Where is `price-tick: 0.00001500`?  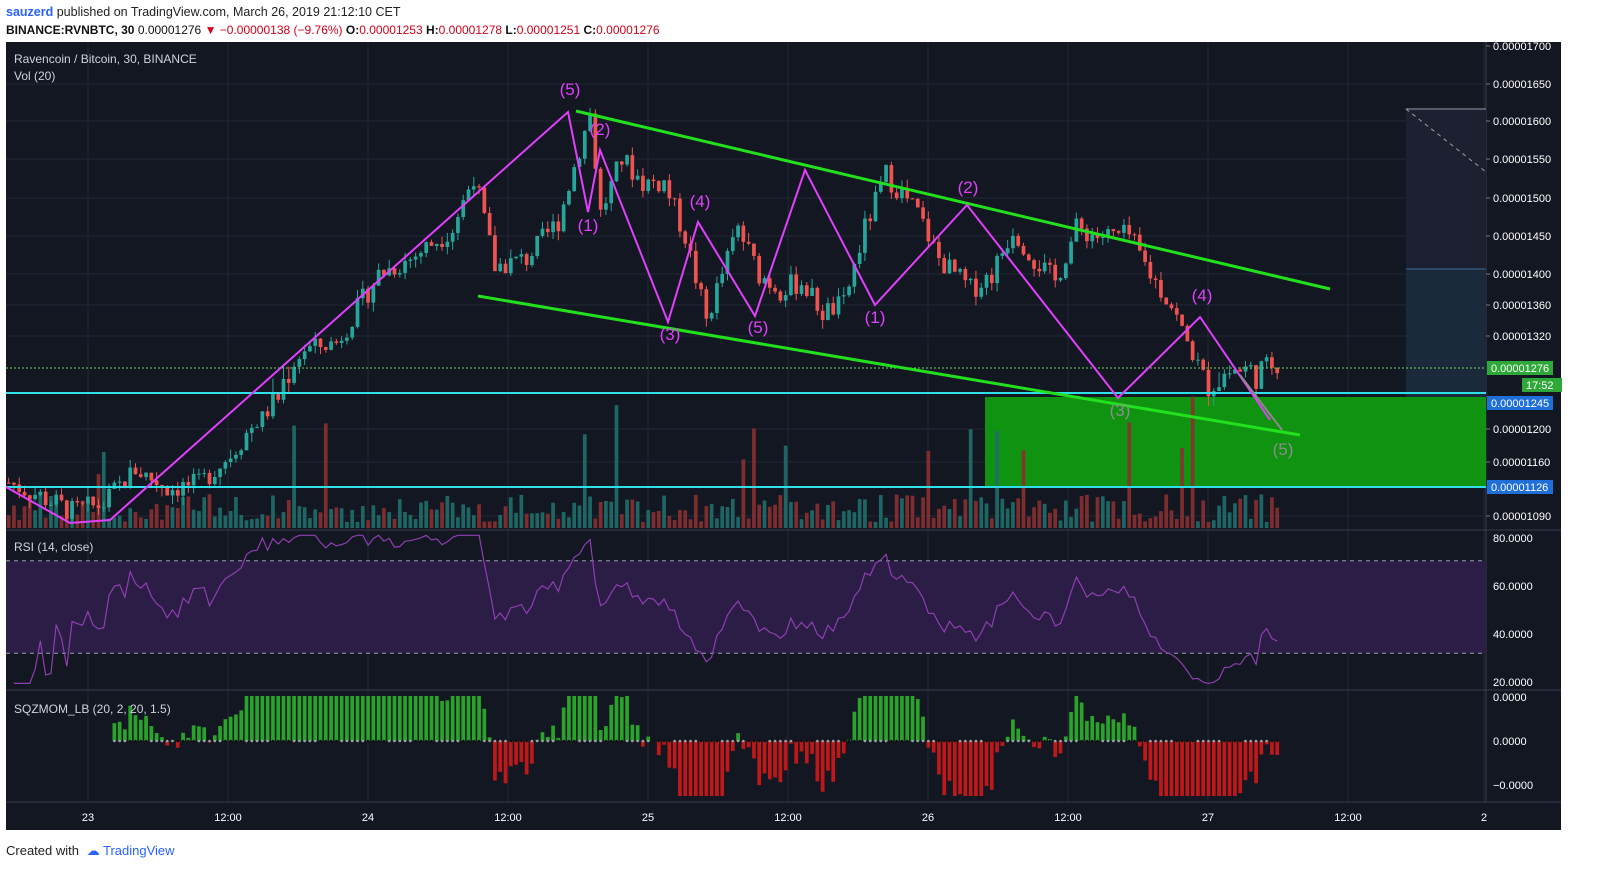 price-tick: 0.00001500 is located at coordinates (1522, 199).